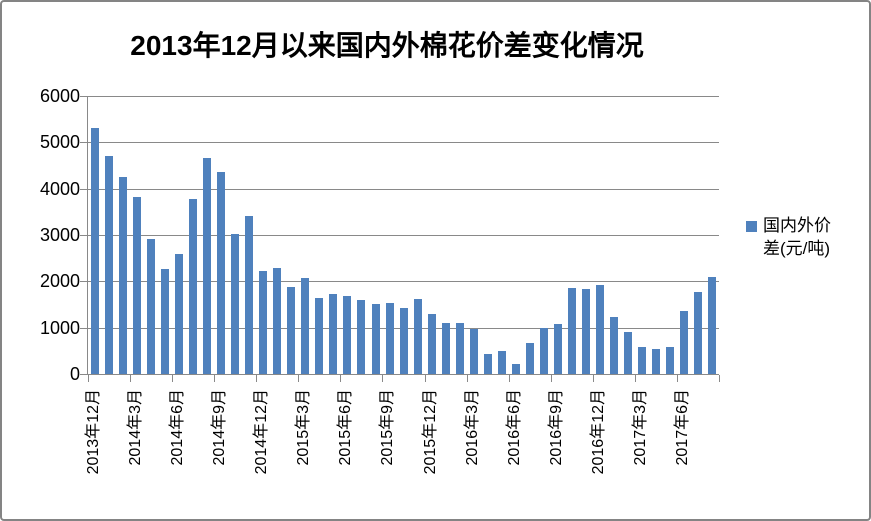  I want to click on x-axis-label: 2014年9月, so click(219, 427).